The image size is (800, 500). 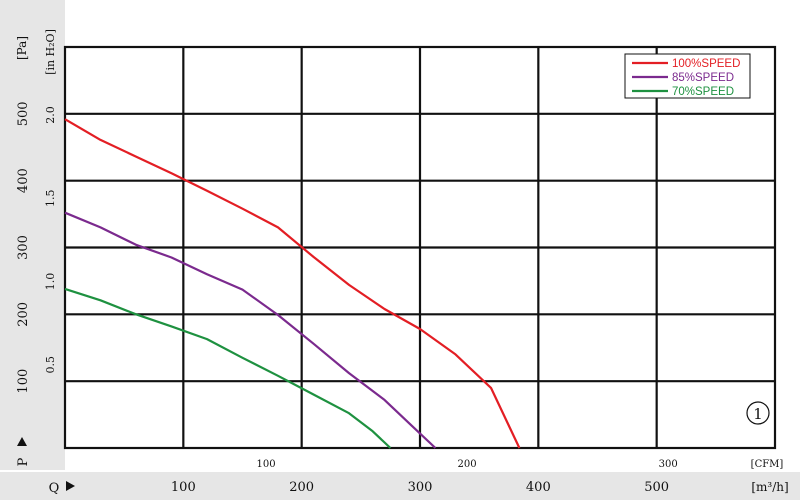 I want to click on pa-tick-label: 100, so click(x=23, y=381).